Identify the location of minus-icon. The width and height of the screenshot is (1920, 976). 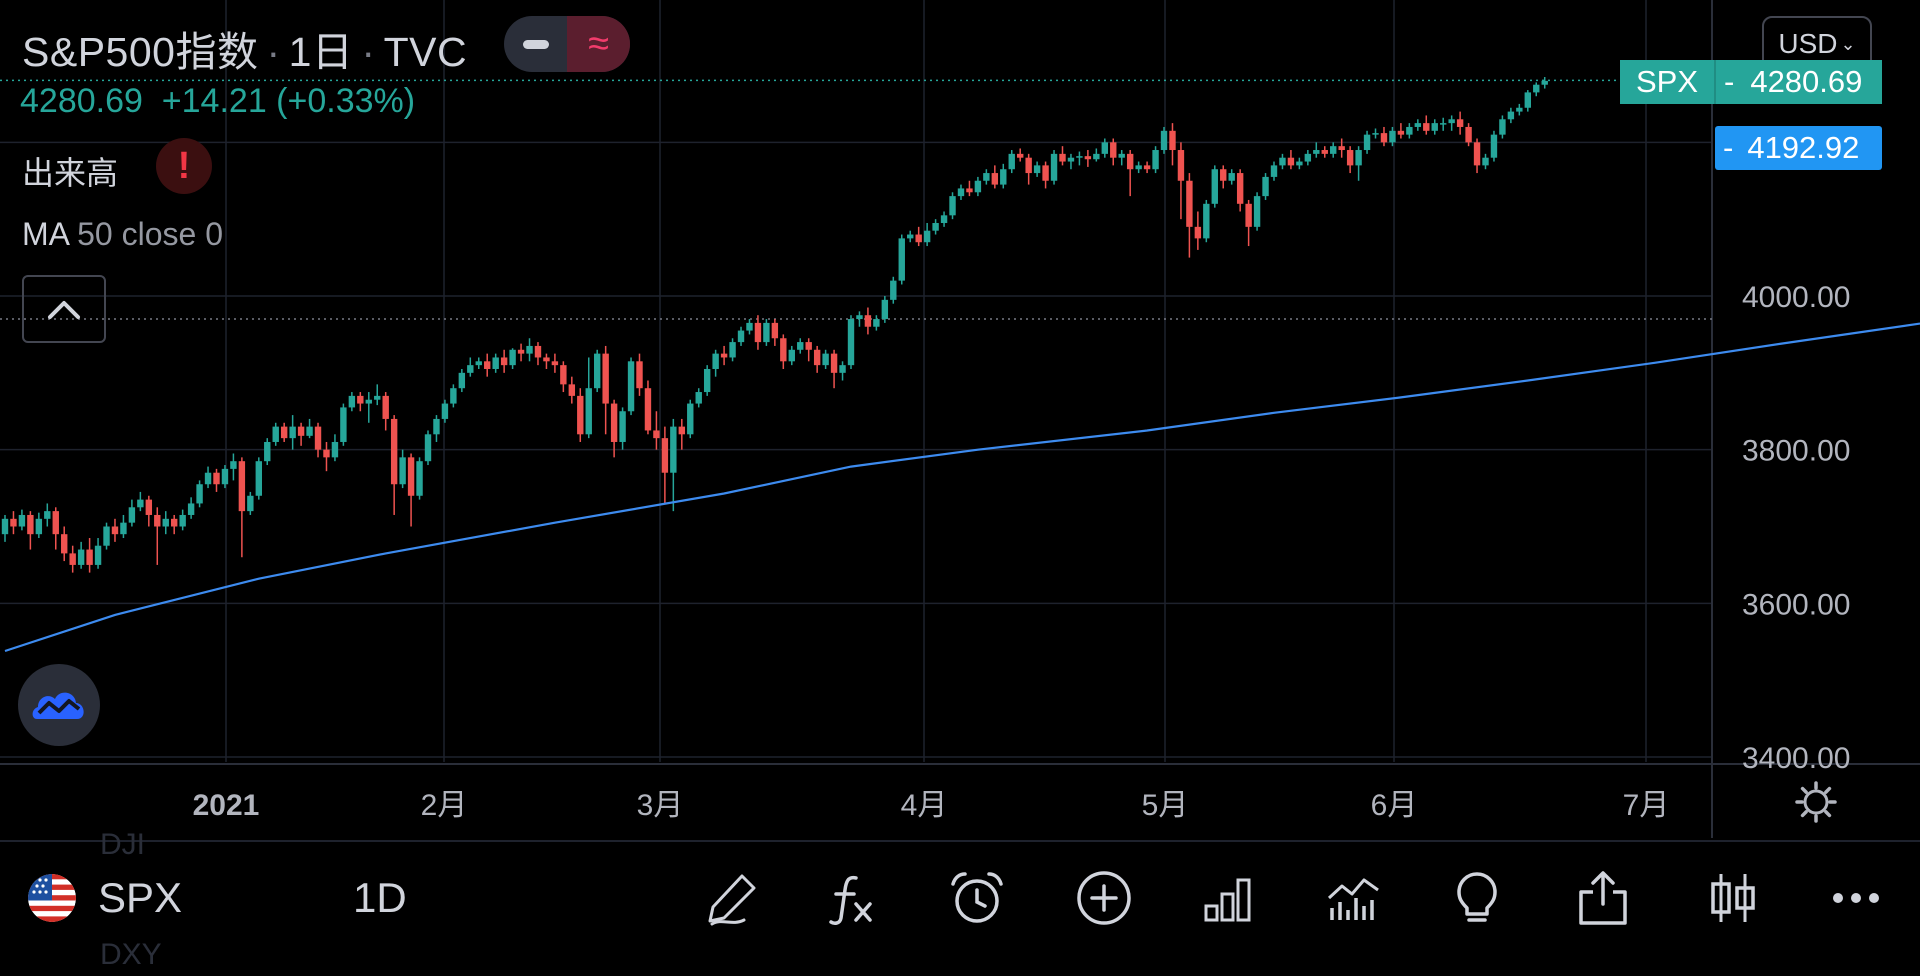
(535, 44).